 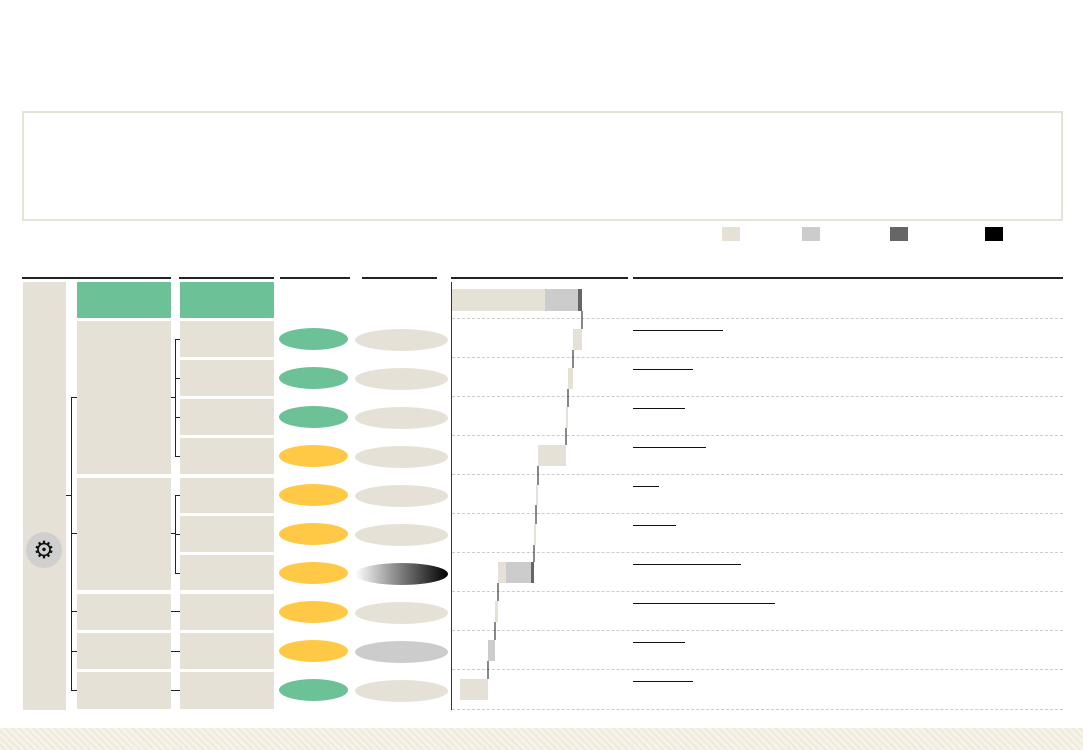 I want to click on footer-strip, so click(x=541, y=739).